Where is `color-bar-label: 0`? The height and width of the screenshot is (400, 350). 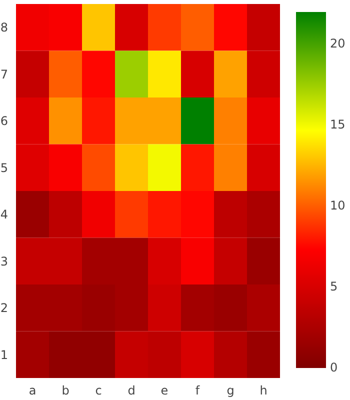
color-bar-label: 0 is located at coordinates (334, 367).